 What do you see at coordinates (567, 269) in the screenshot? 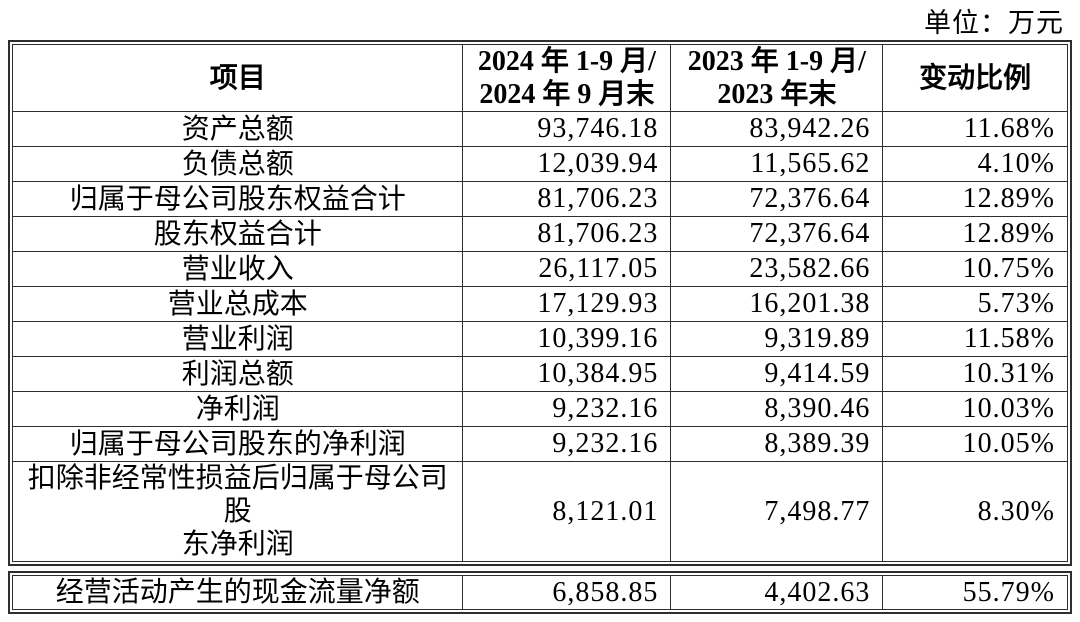
I see `row-value-2024: 26,117.05` at bounding box center [567, 269].